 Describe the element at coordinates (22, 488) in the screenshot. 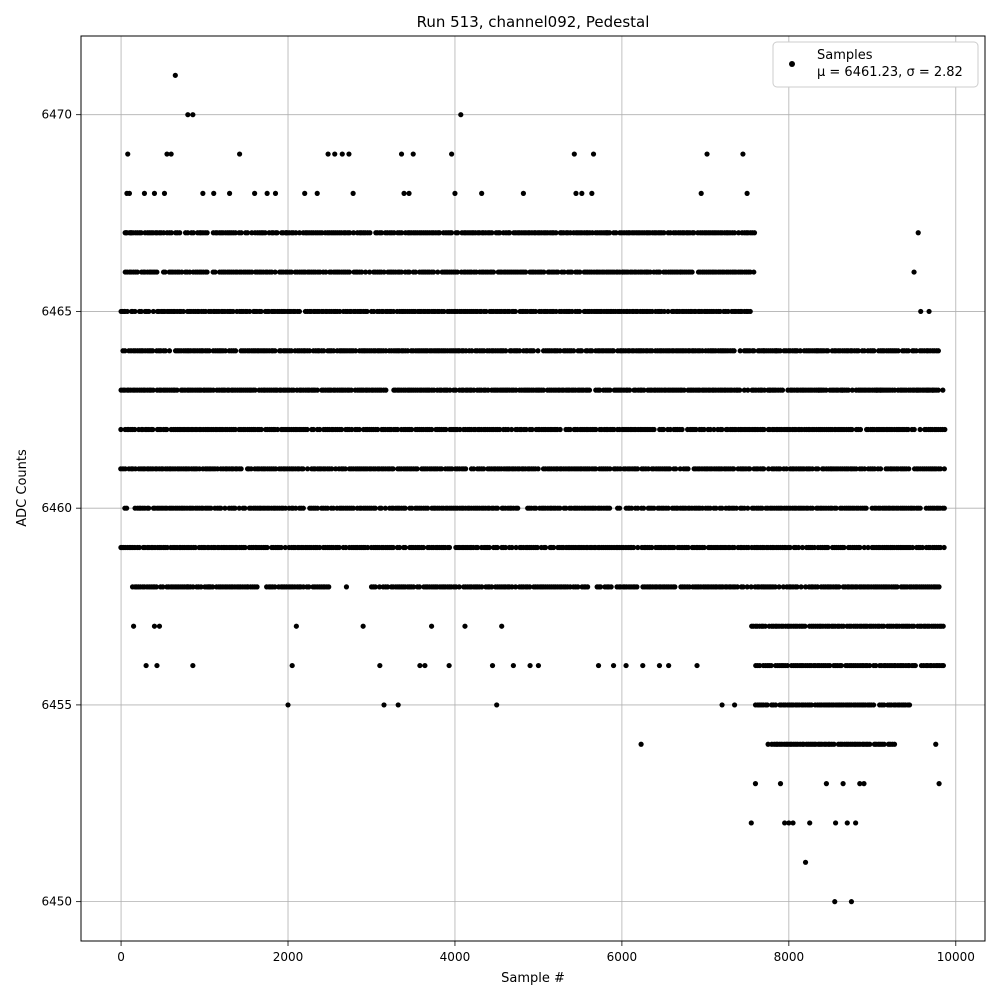

I see `y-axis-label: ADC Counts` at that location.